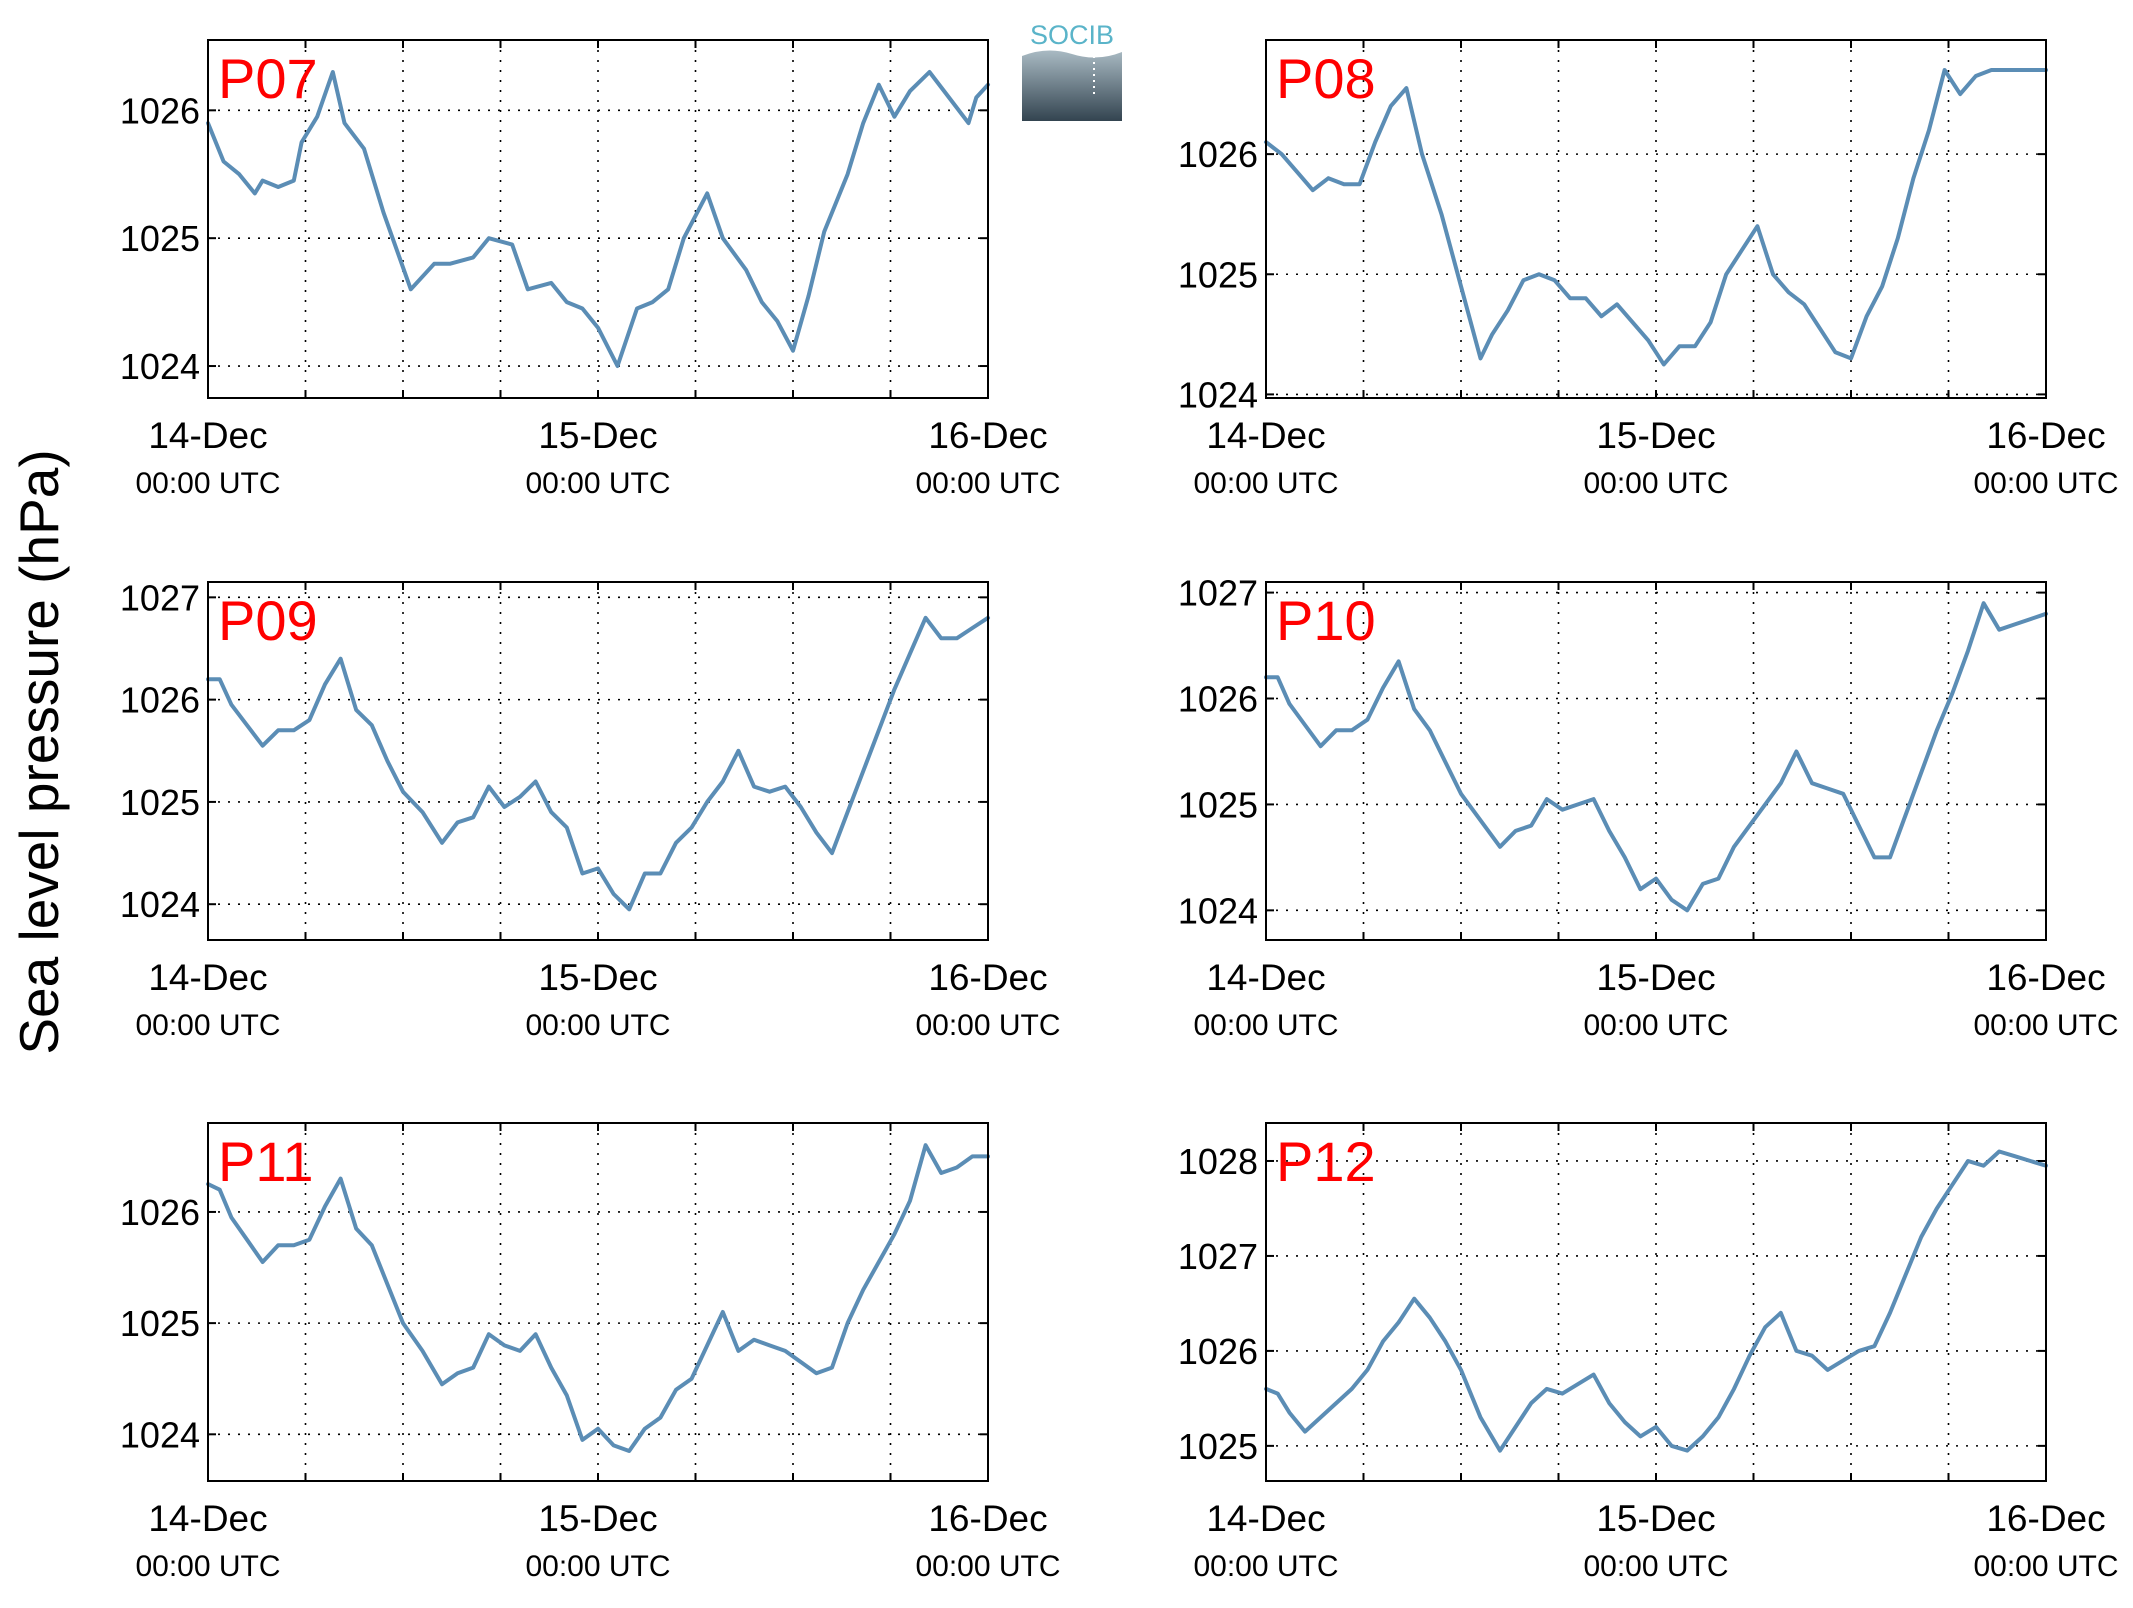  I want to click on panel-label: P08, so click(1326, 78).